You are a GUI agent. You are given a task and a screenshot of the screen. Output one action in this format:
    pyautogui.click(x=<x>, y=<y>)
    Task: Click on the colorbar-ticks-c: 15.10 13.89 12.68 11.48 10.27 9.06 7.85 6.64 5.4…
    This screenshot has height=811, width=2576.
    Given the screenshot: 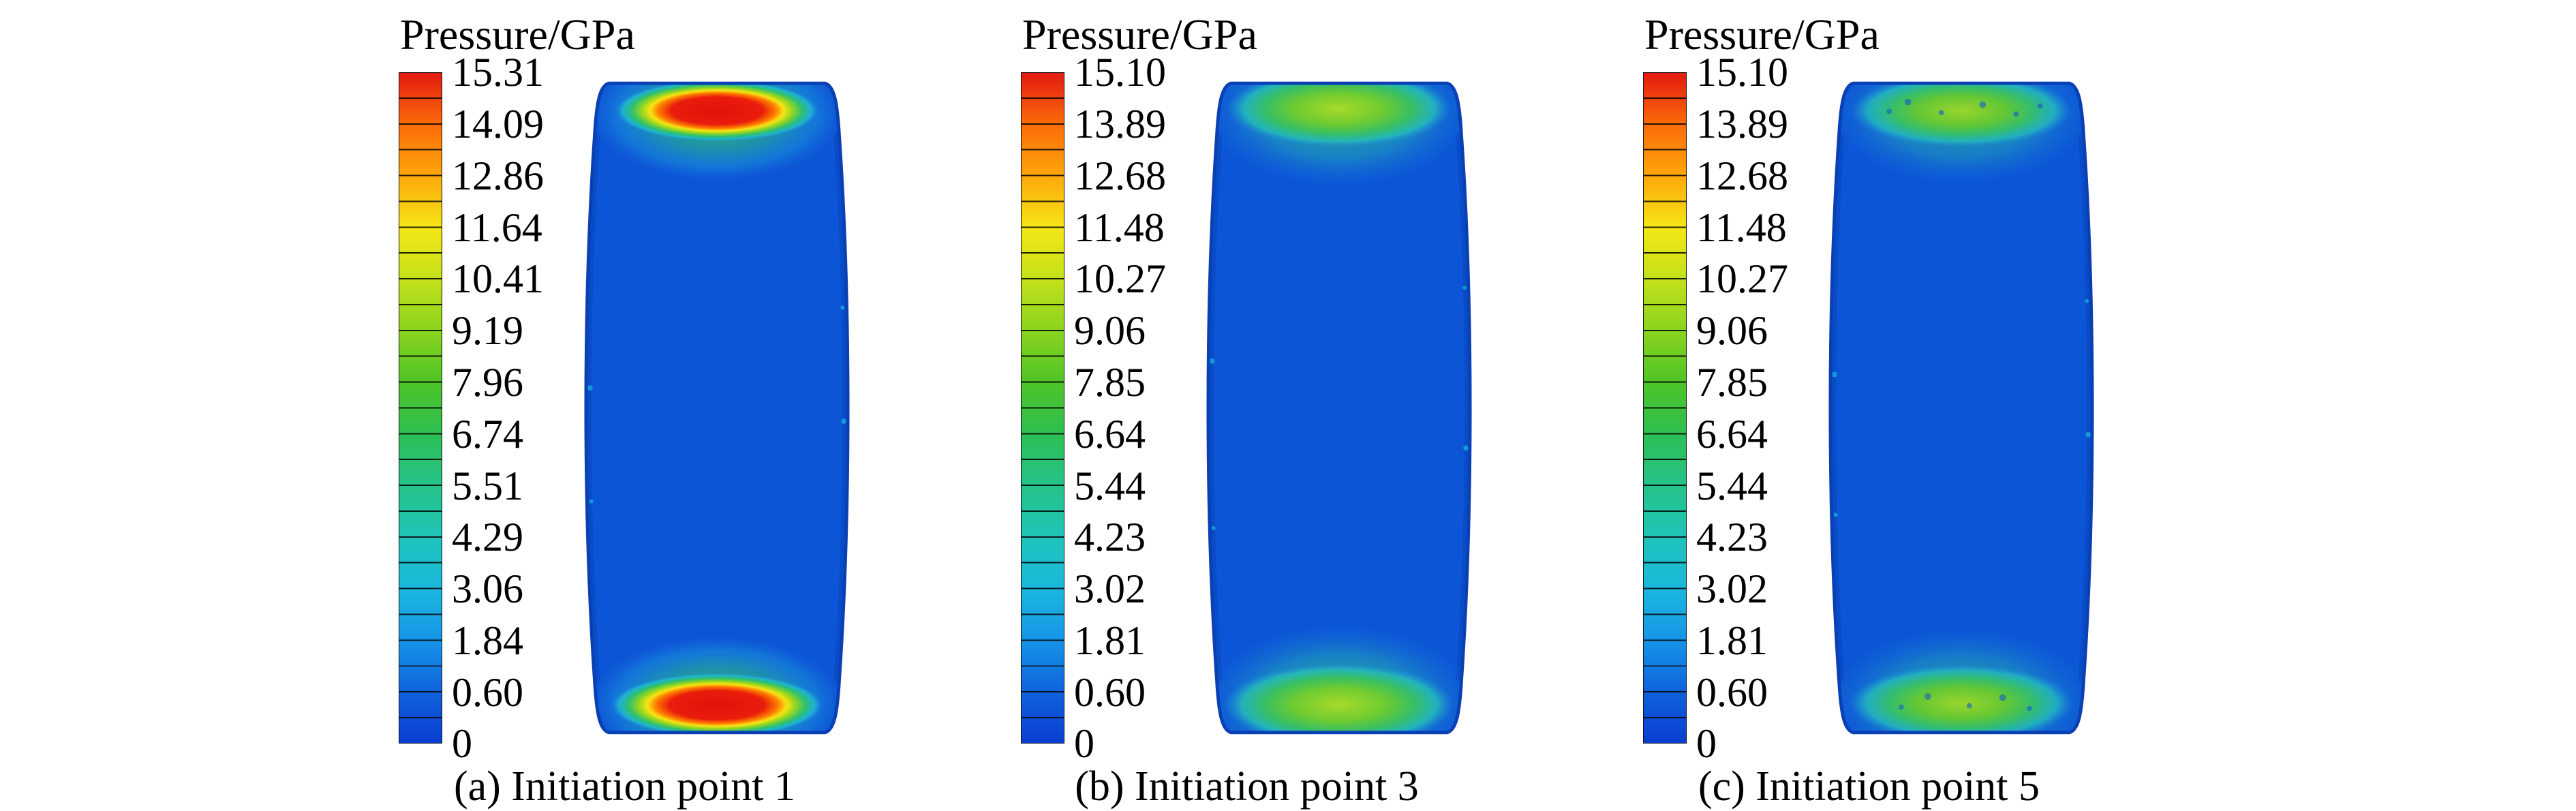 What is the action you would take?
    pyautogui.click(x=1742, y=409)
    